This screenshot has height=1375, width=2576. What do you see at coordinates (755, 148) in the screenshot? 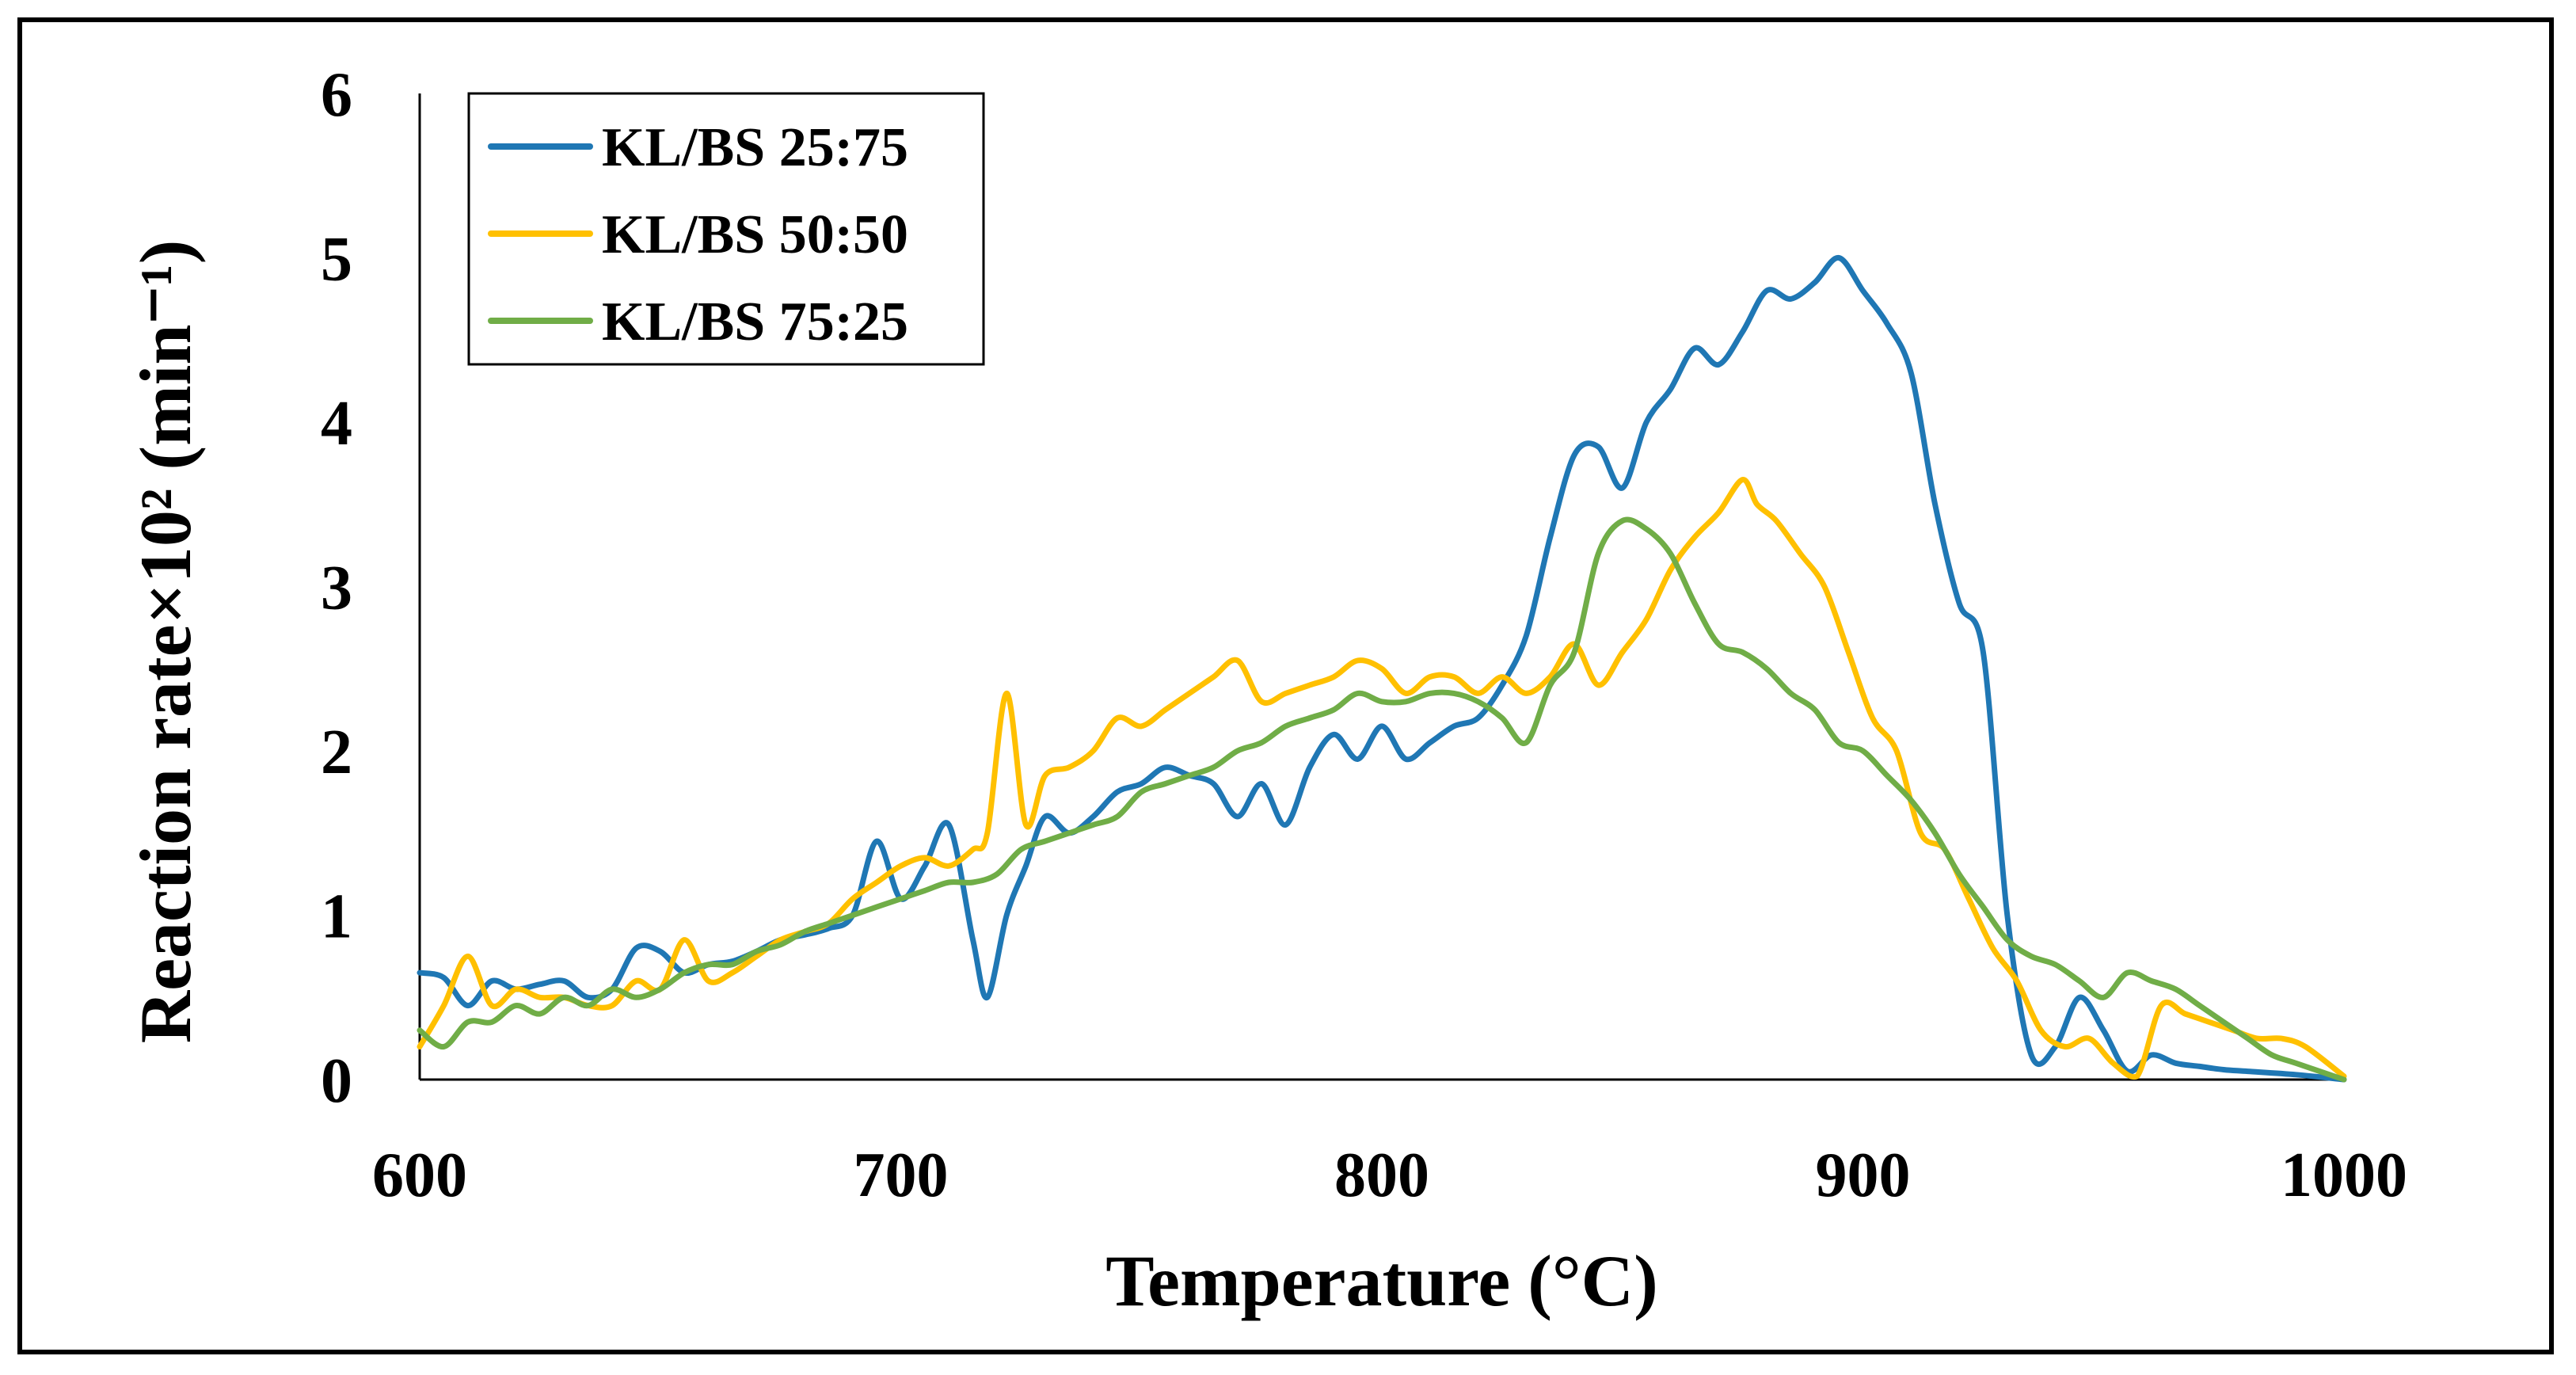
I see `legend-label: KL/BS 25:75` at bounding box center [755, 148].